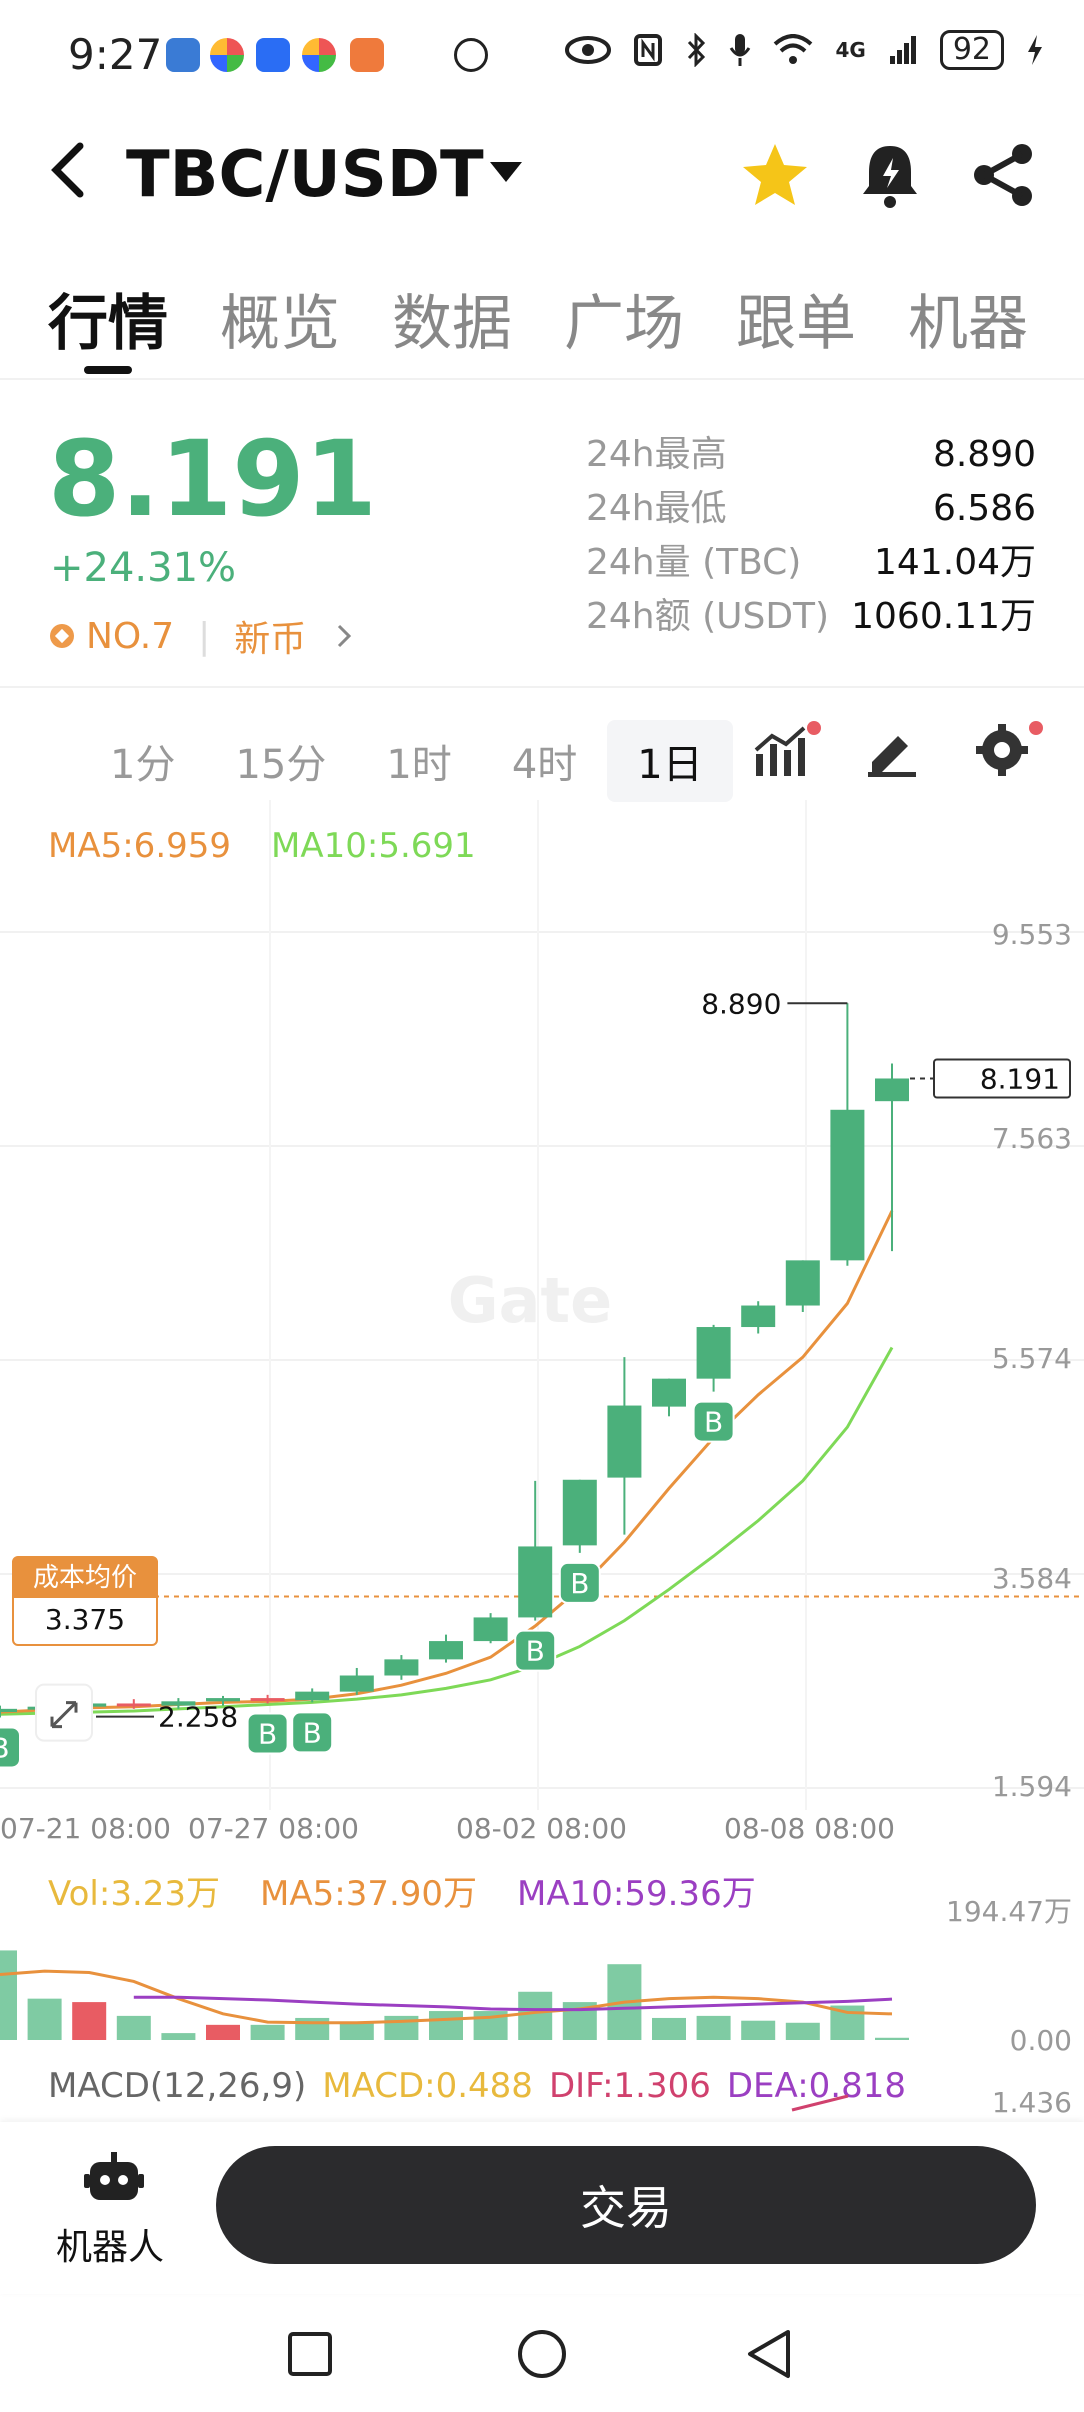  What do you see at coordinates (542, 2354) in the screenshot?
I see `home-icon` at bounding box center [542, 2354].